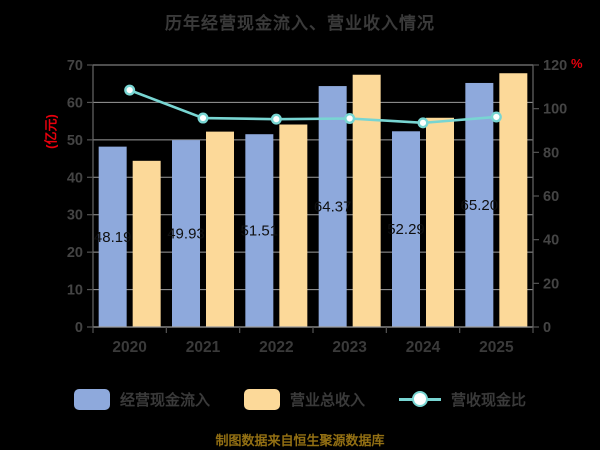  Describe the element at coordinates (203, 347) in the screenshot. I see `category-label: 2021` at that location.